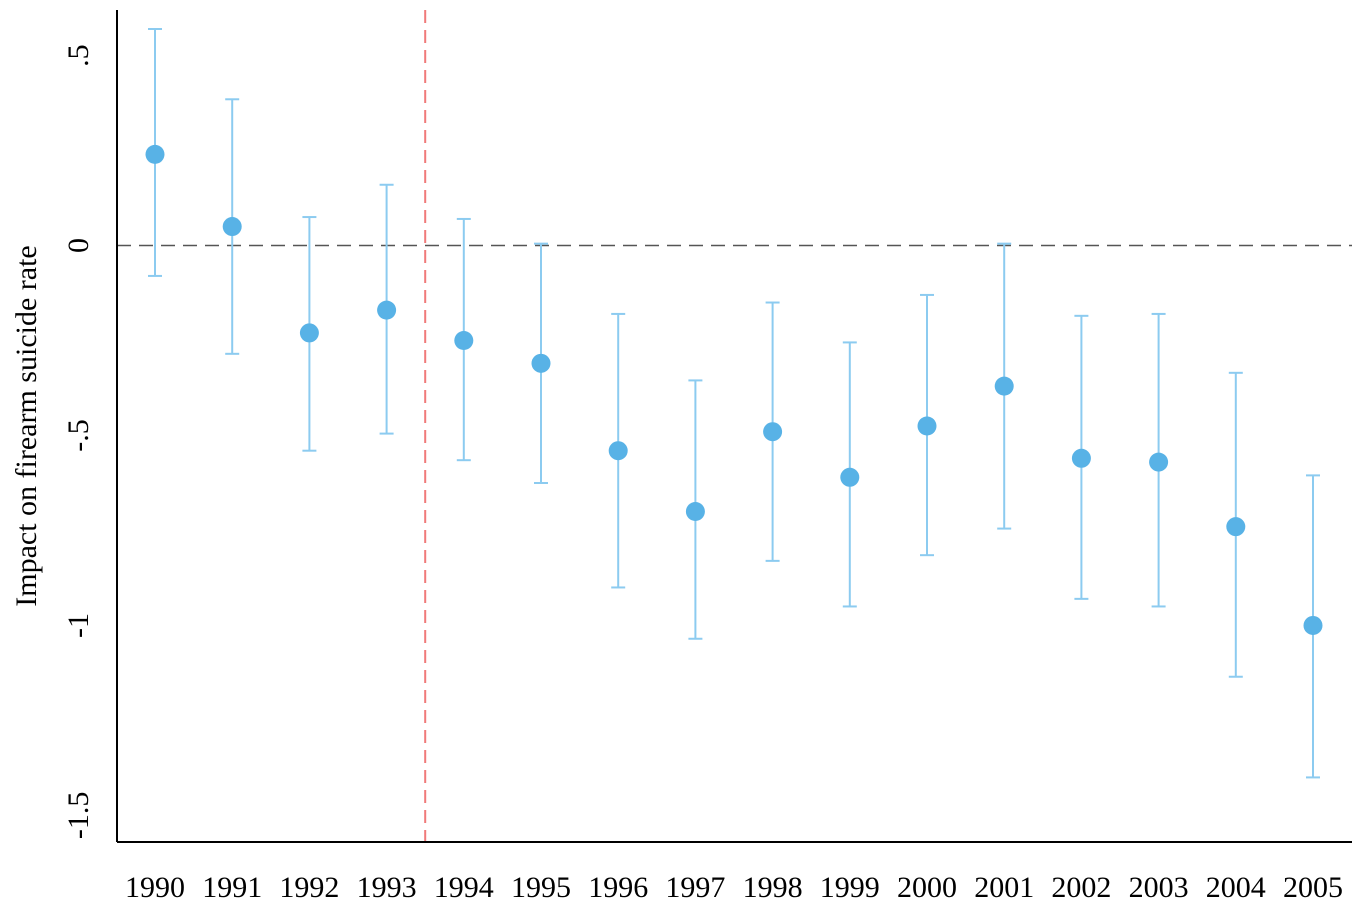  Describe the element at coordinates (78, 55) in the screenshot. I see `y-tick-label-0: .5` at that location.